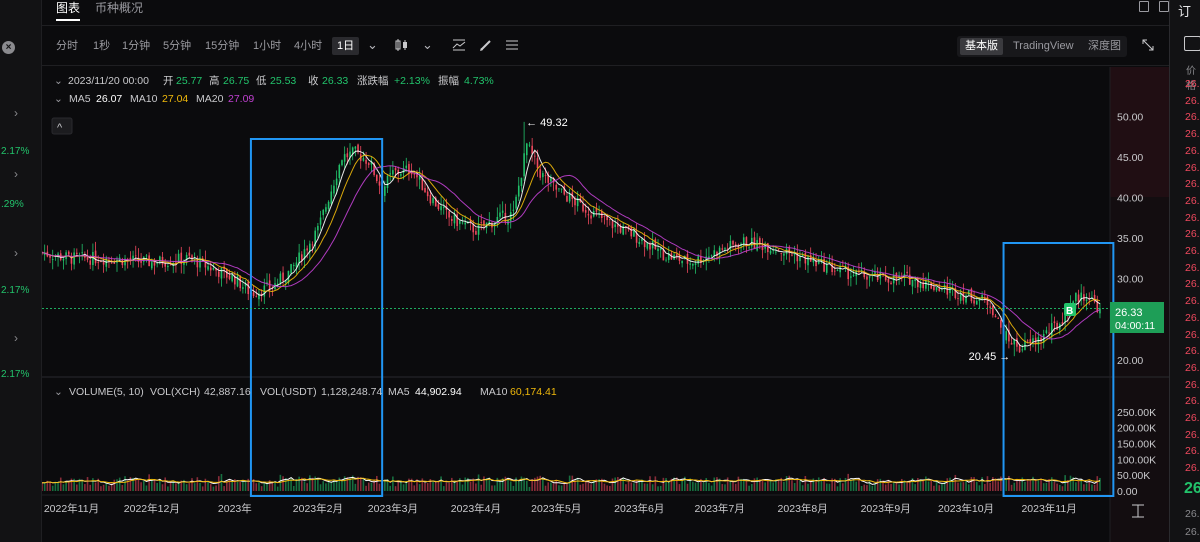 The image size is (1200, 542). Describe the element at coordinates (1136, 460) in the screenshot. I see `volume-tick-label: 100.00K` at that location.